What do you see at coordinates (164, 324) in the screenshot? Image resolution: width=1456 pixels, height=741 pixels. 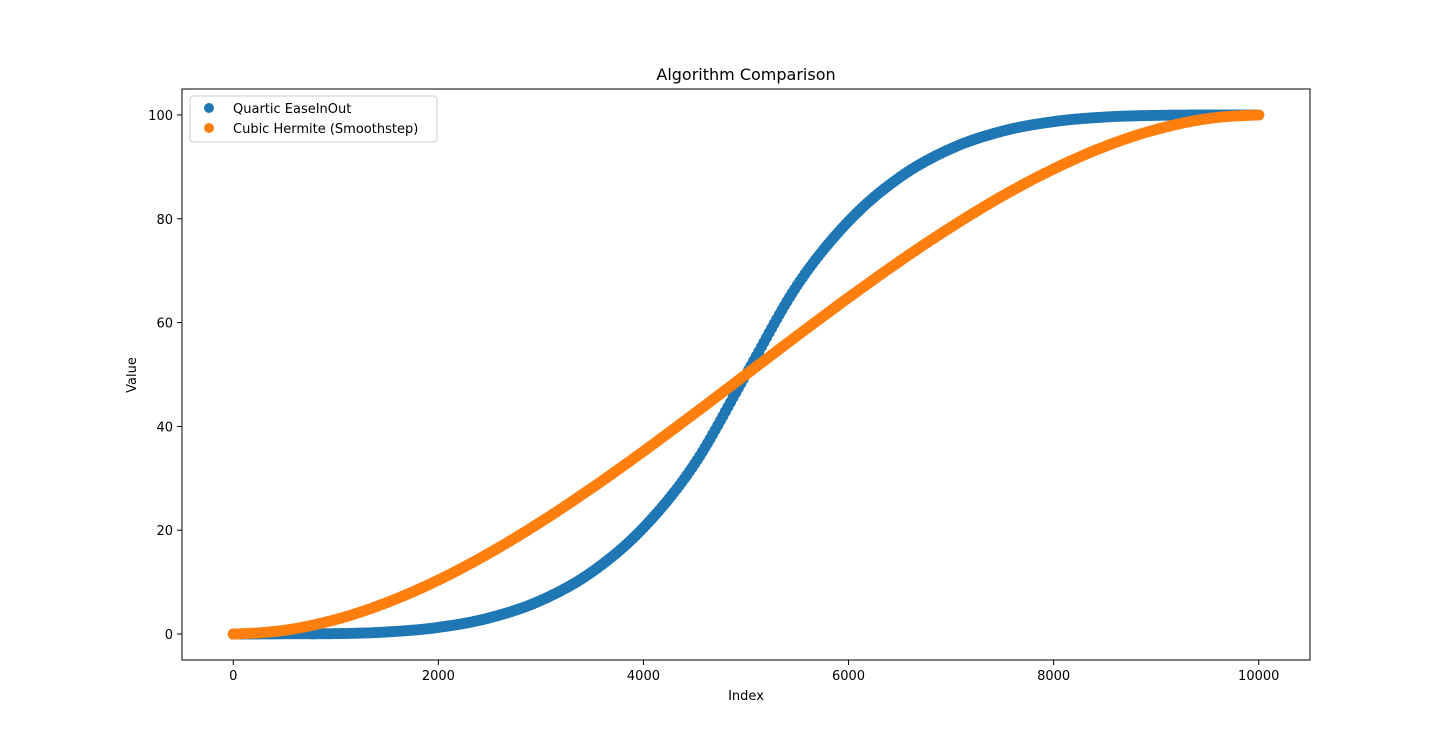 I see `y-tick-label: 60` at bounding box center [164, 324].